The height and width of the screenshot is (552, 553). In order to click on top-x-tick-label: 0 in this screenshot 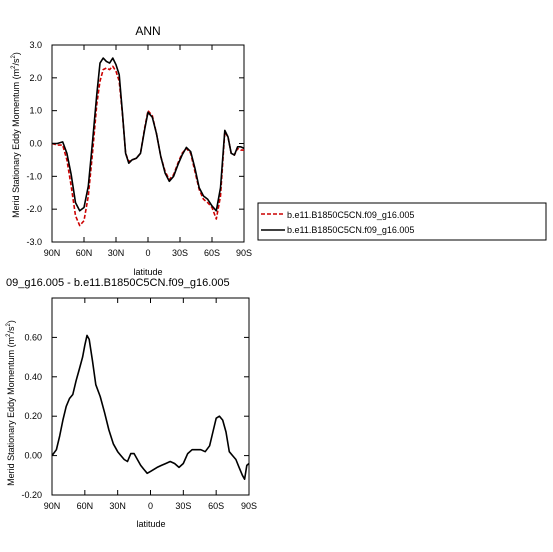, I will do `click(147, 253)`.